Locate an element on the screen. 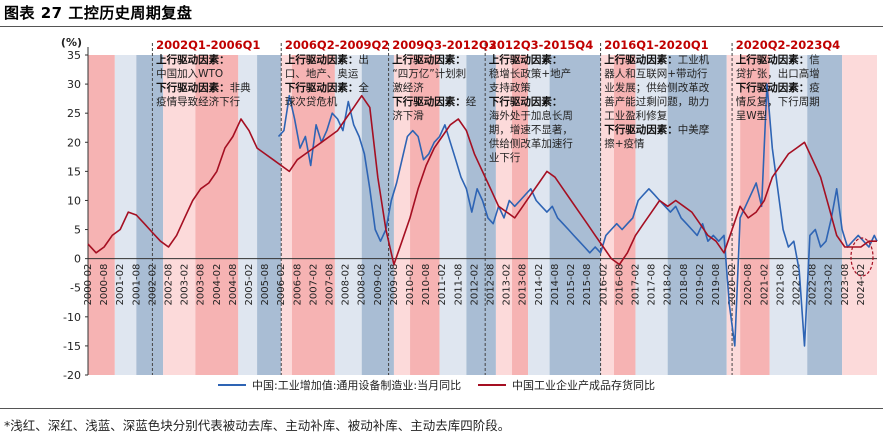 The image size is (883, 442). x-tick-label: 2022-02 is located at coordinates (796, 285).